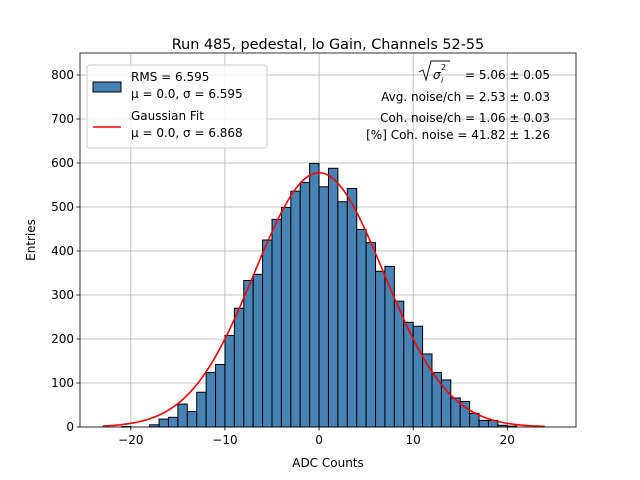 The height and width of the screenshot is (480, 640). Describe the element at coordinates (413, 440) in the screenshot. I see `x-tick-label: 10` at that location.